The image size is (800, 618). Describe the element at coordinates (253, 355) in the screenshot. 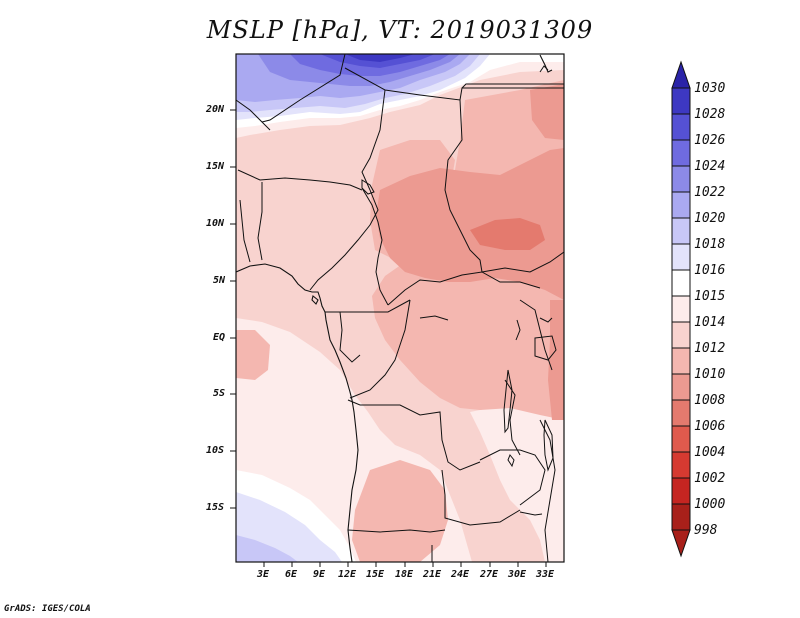

I see `field-1010-west-coast` at that location.